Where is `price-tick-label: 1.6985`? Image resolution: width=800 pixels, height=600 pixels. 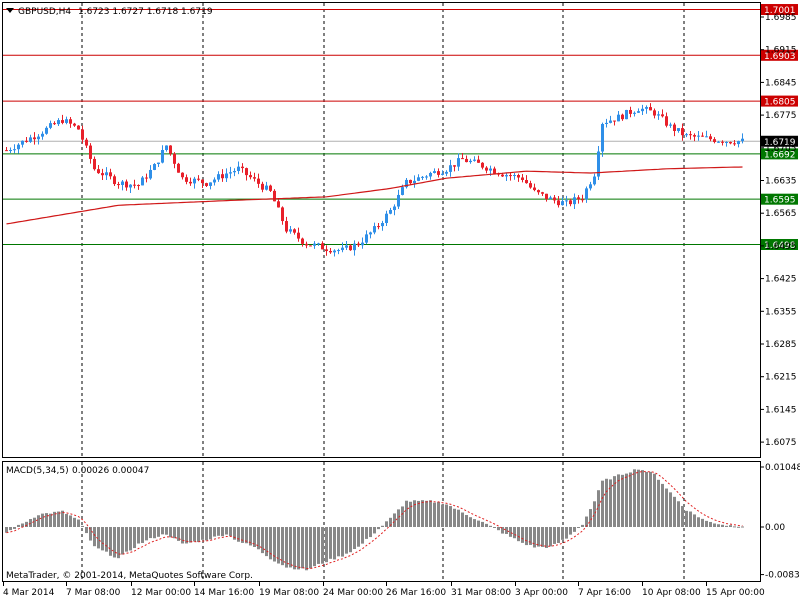 price-tick-label: 1.6985 is located at coordinates (781, 18).